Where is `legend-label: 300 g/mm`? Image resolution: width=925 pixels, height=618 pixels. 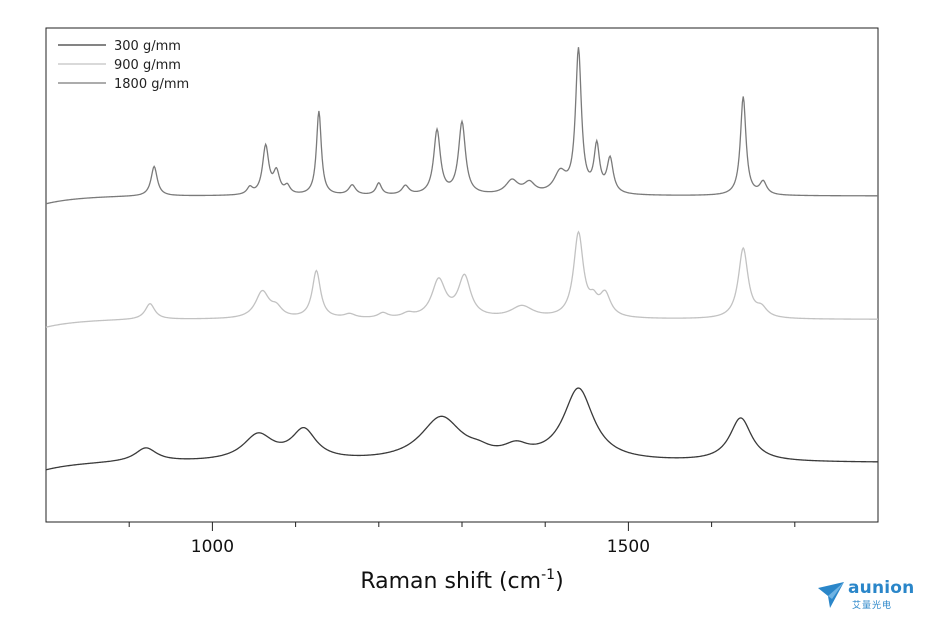 legend-label: 300 g/mm is located at coordinates (147, 46).